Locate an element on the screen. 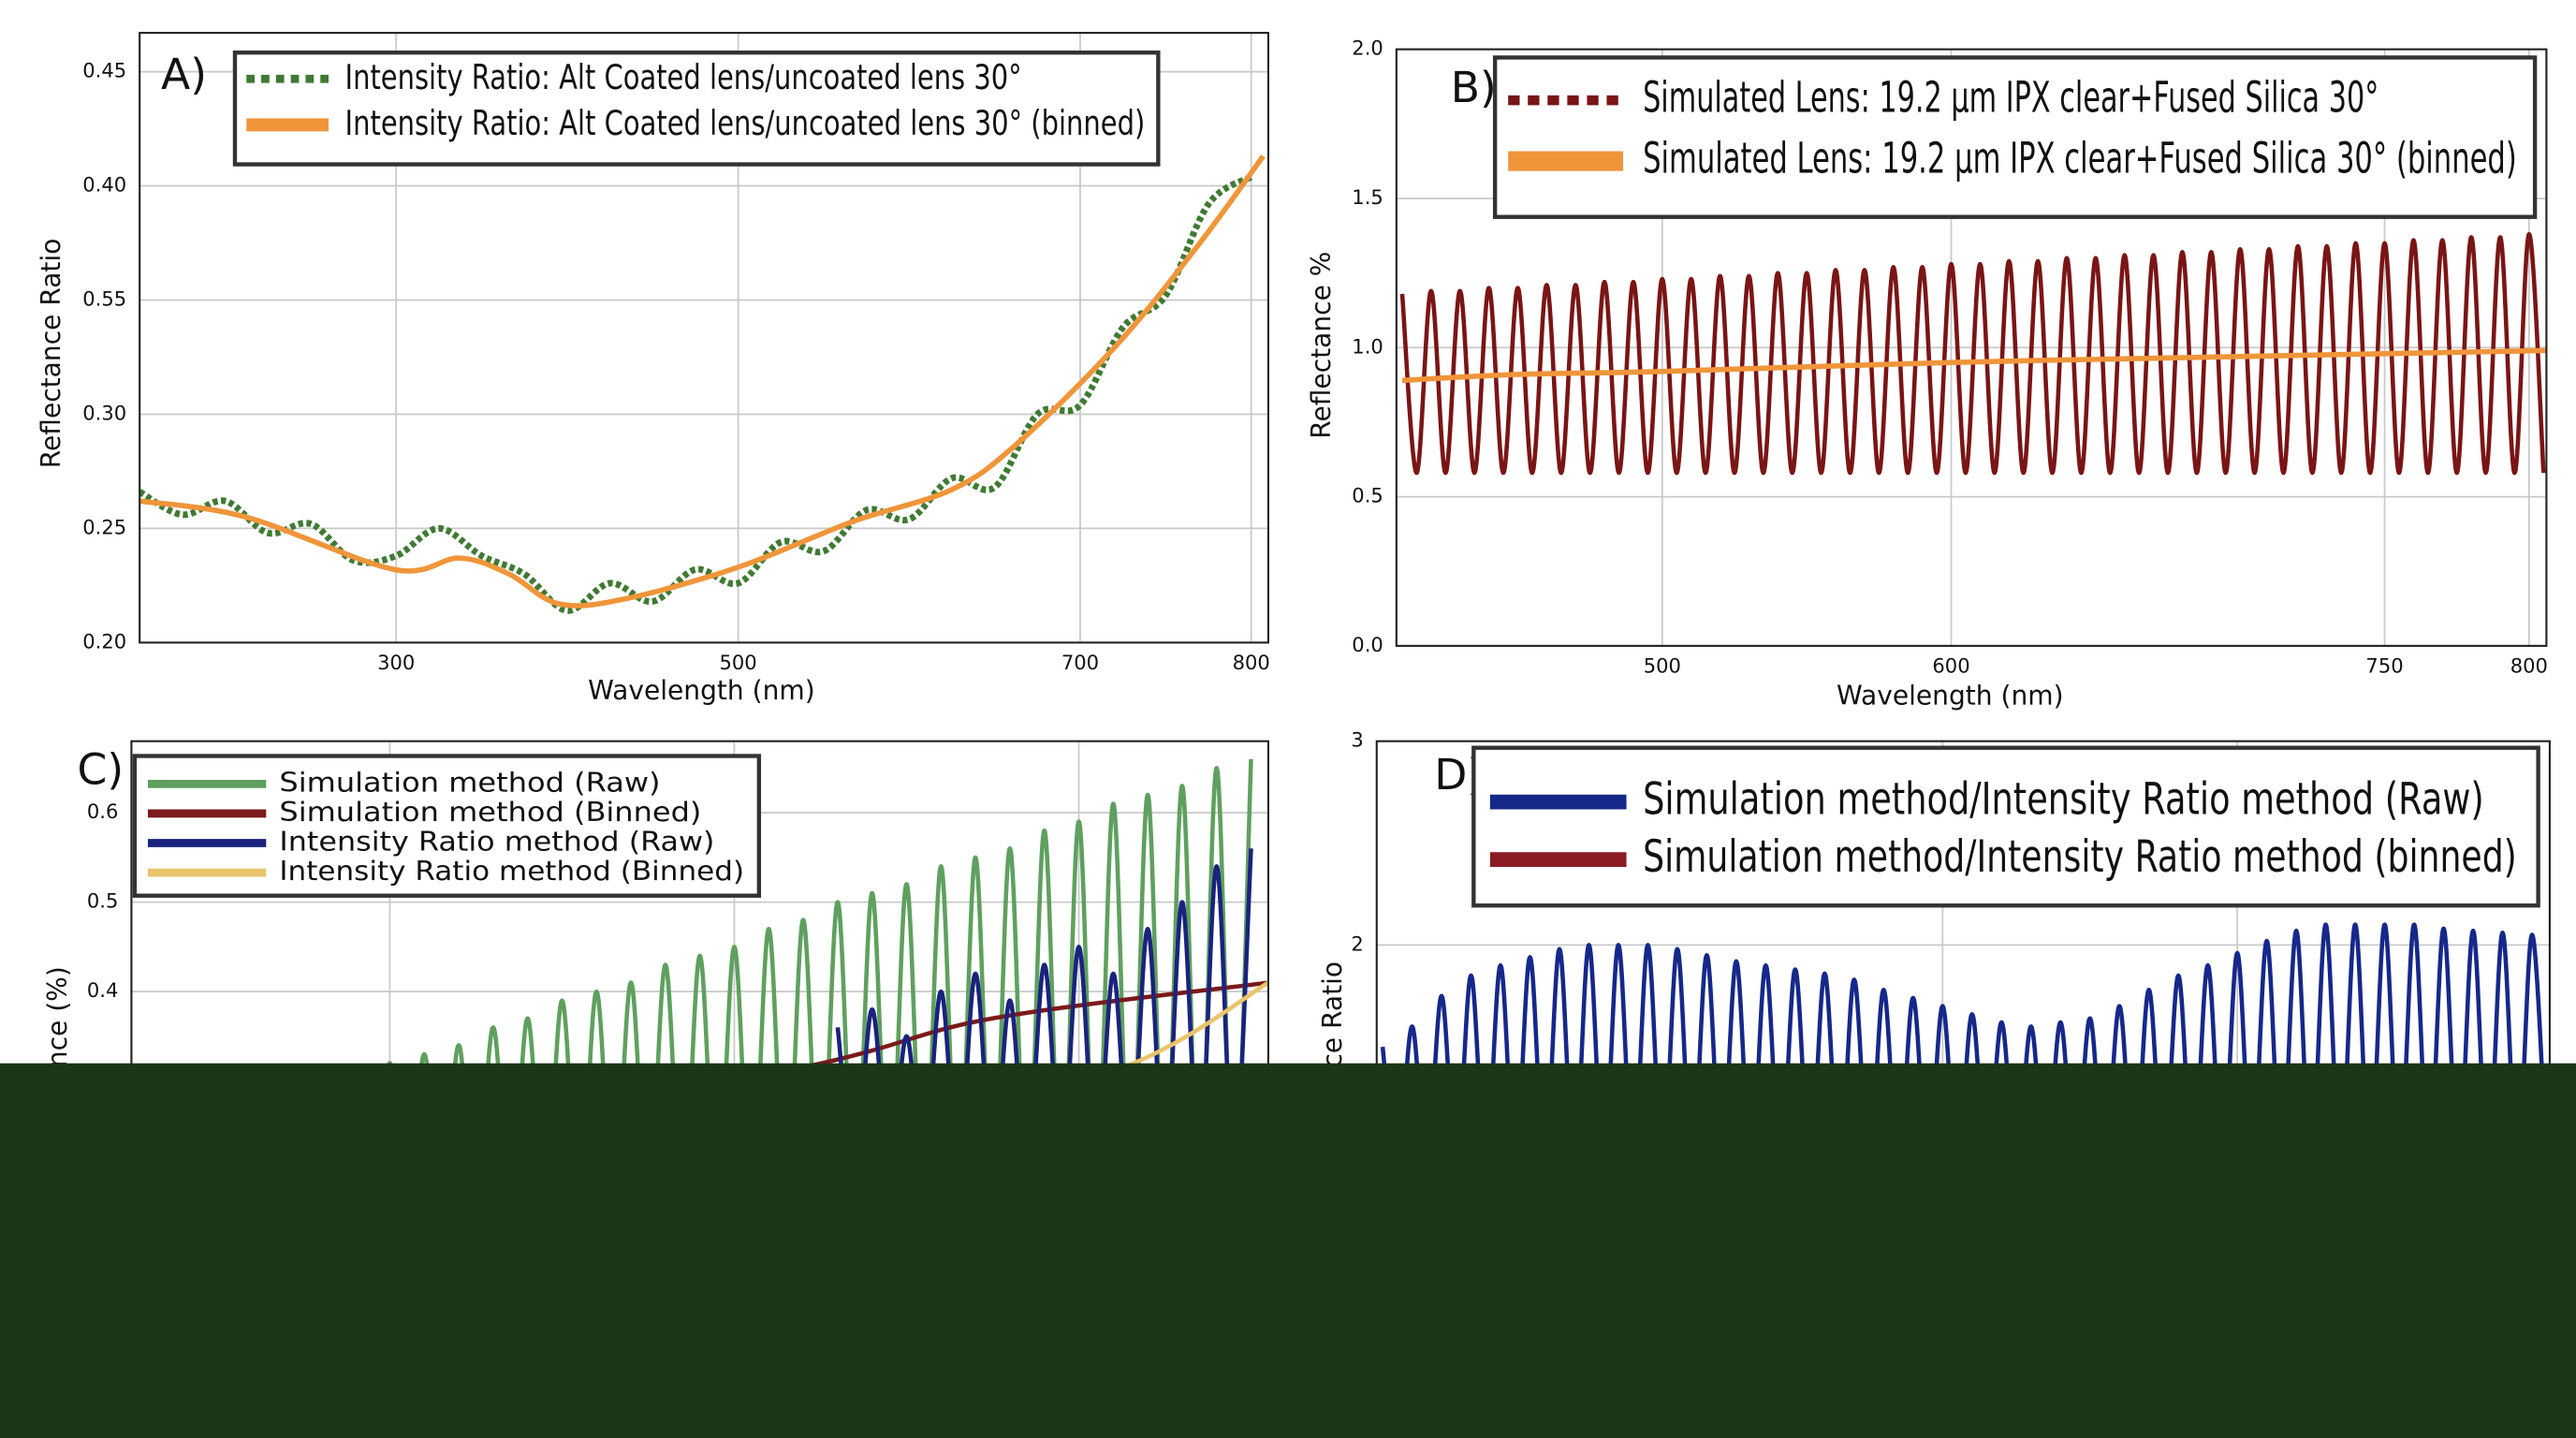 This screenshot has height=1438, width=2576. y-tick-label: 1.0 is located at coordinates (1367, 346).